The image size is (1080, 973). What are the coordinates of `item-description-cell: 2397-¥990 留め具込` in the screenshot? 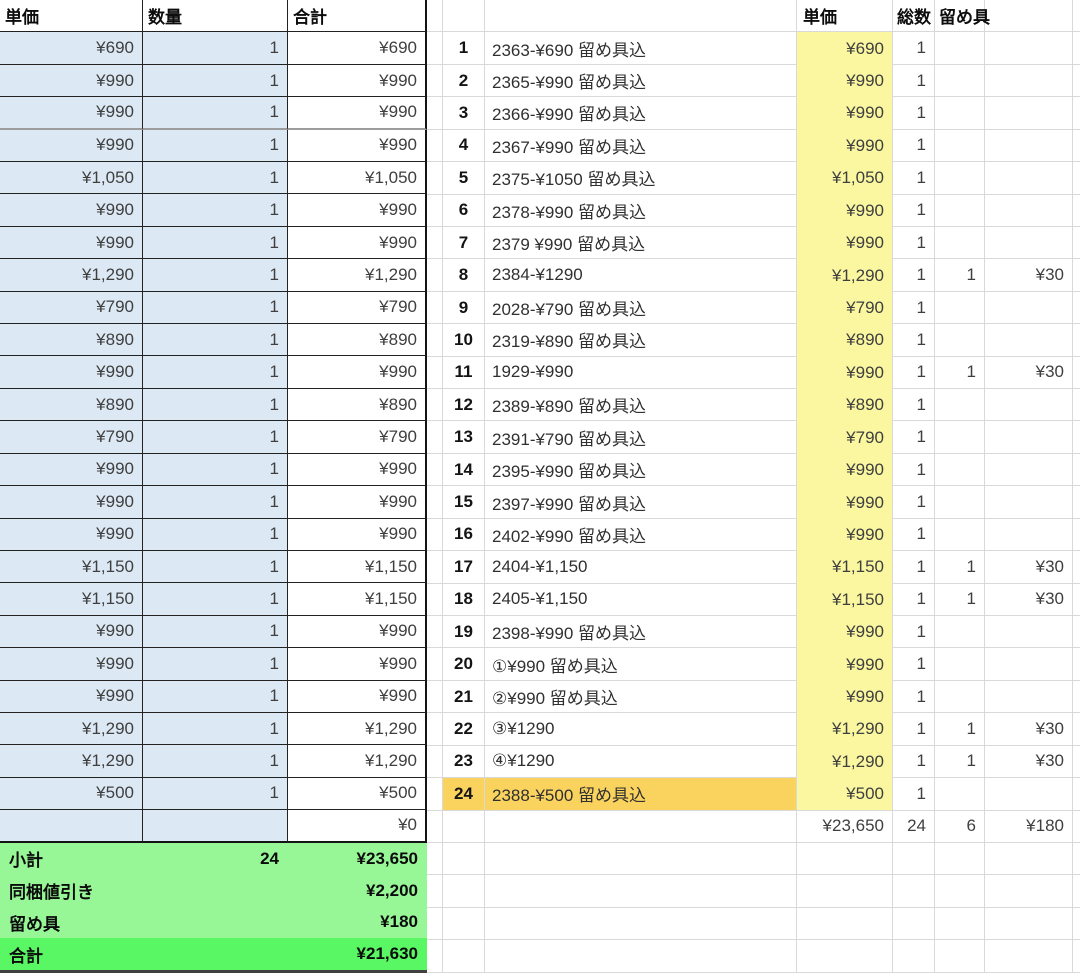 It's located at (641, 502).